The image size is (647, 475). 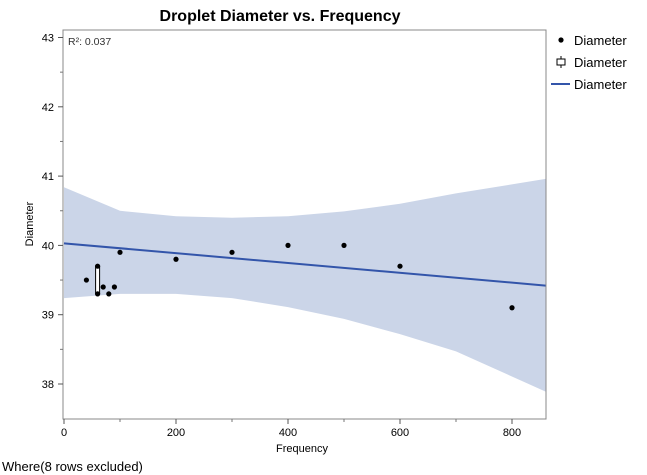 What do you see at coordinates (302, 449) in the screenshot?
I see `x-axis-label: Frequency` at bounding box center [302, 449].